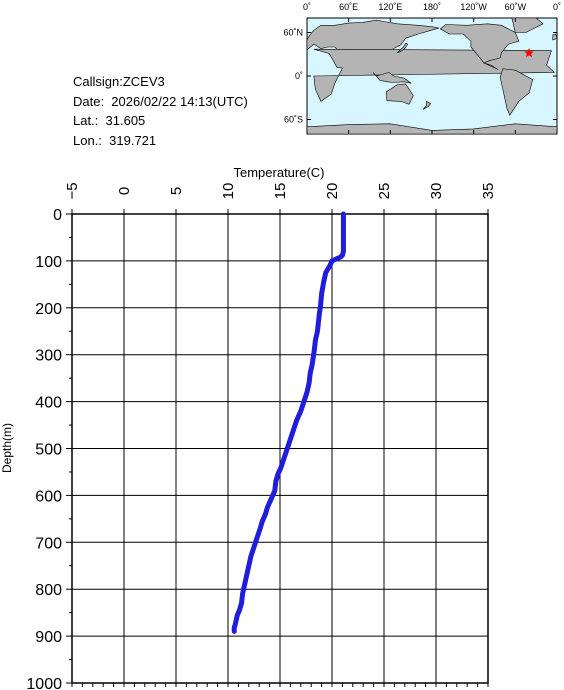 This screenshot has height=690, width=564. Describe the element at coordinates (527, 25) in the screenshot. I see `greenland-landmass` at that location.